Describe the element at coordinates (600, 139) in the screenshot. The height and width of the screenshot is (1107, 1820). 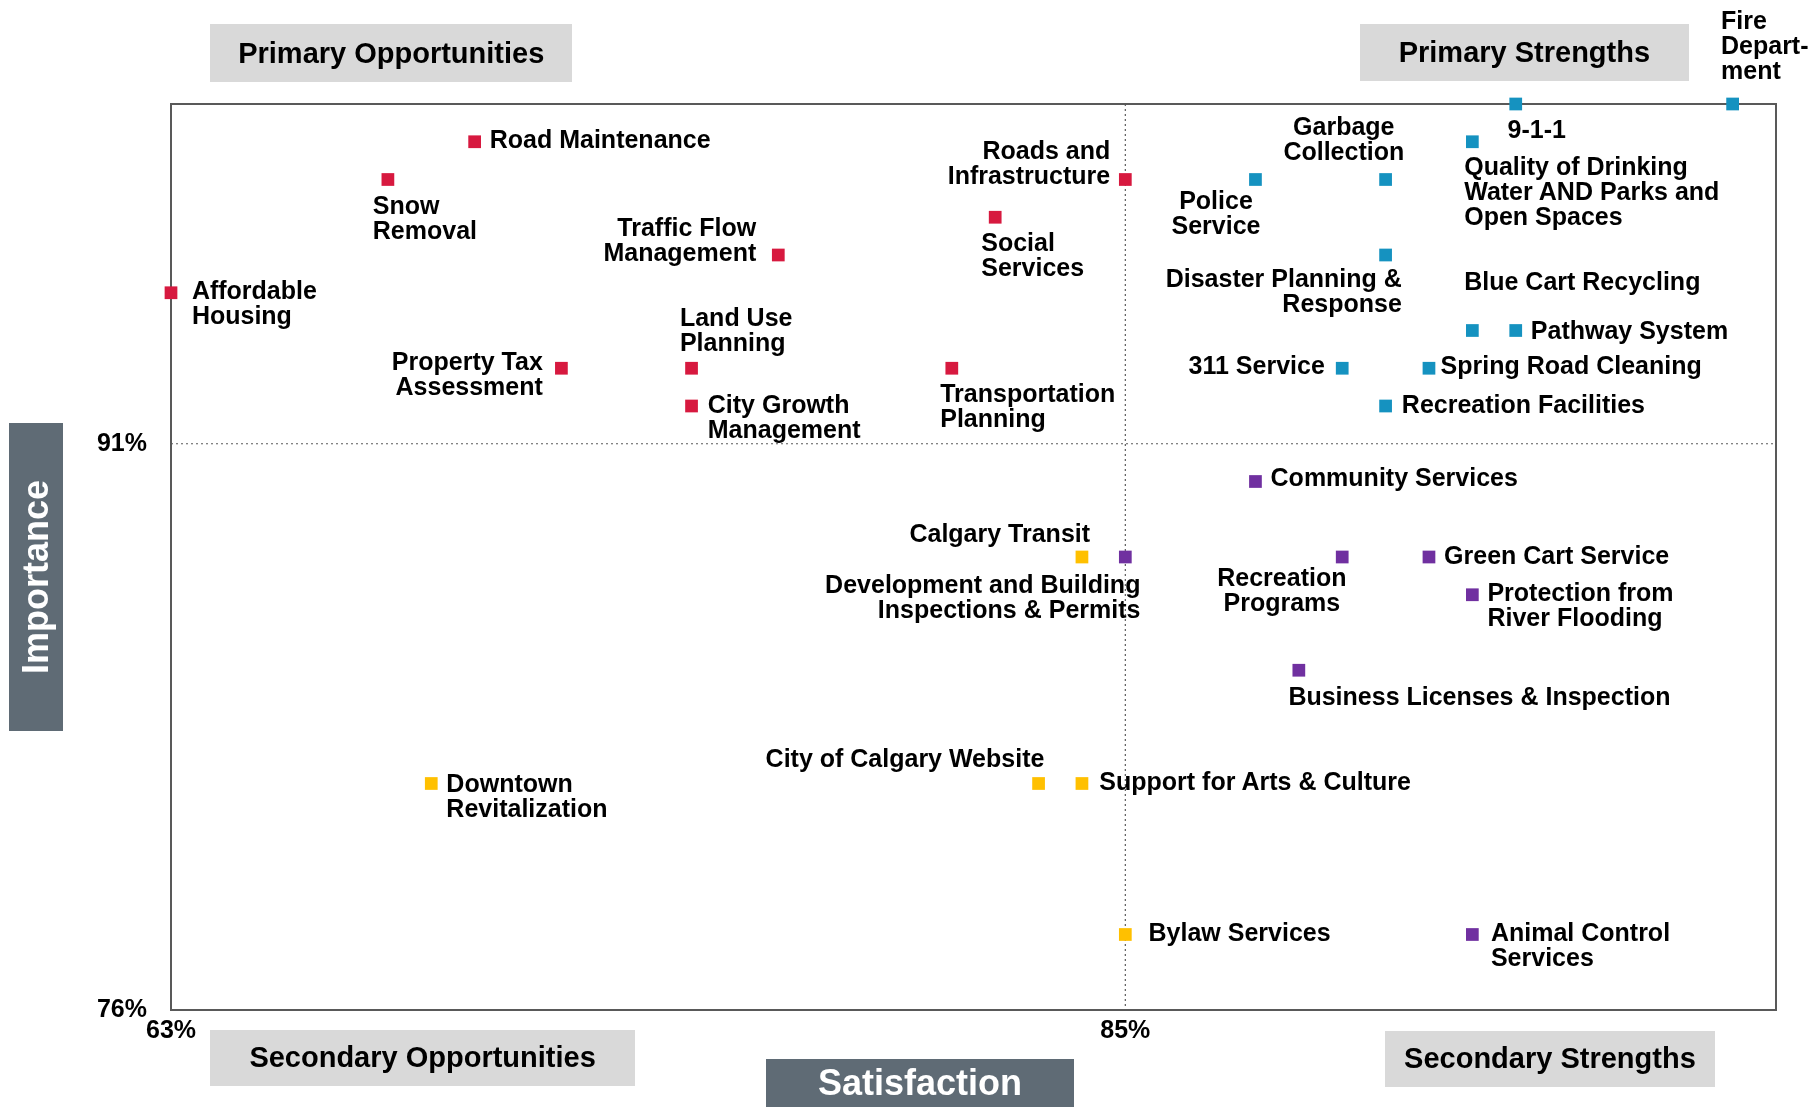
I see `annotation: Road Maintenance` at that location.